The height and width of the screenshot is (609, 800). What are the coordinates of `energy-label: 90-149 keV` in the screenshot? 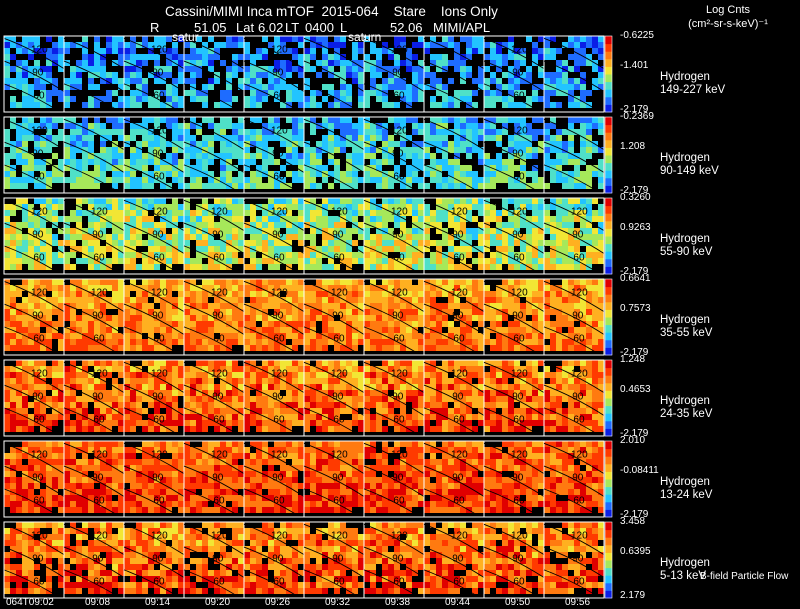 It's located at (689, 171).